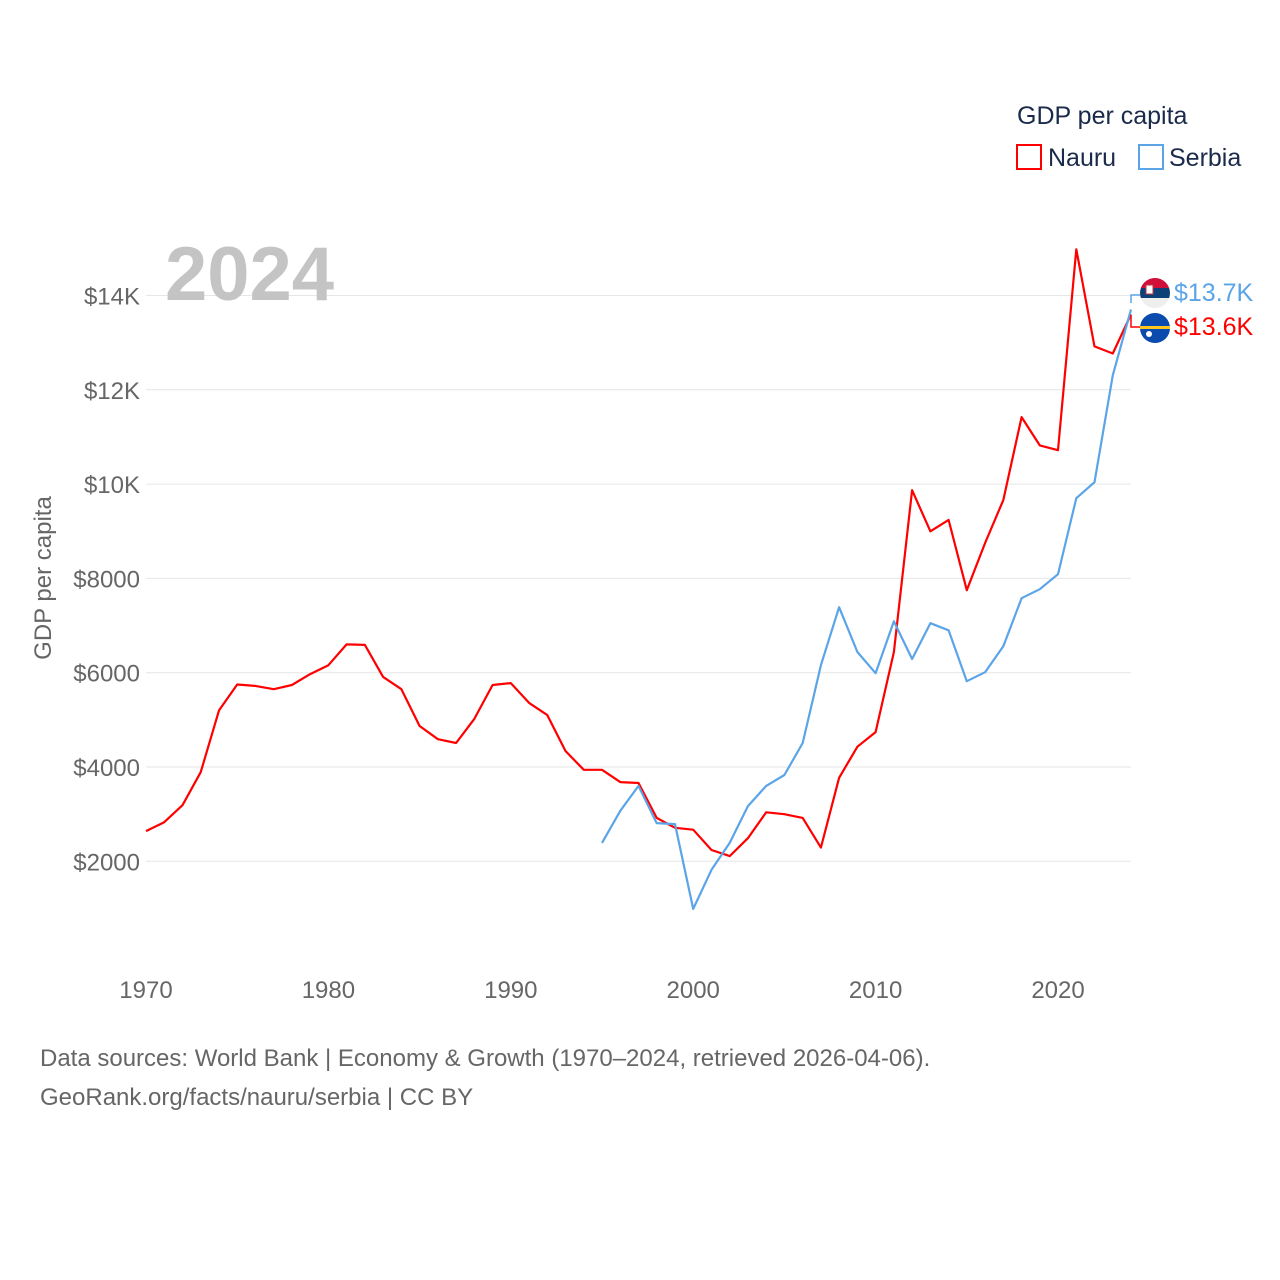 Image resolution: width=1280 pixels, height=1280 pixels. What do you see at coordinates (875, 990) in the screenshot?
I see `x-tick-label: 2010` at bounding box center [875, 990].